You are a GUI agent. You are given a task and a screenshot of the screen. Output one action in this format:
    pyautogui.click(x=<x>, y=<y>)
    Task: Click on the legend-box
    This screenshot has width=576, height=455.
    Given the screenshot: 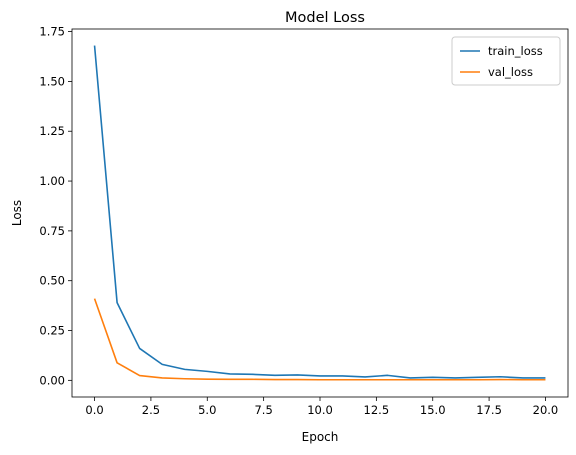 What is the action you would take?
    pyautogui.click(x=506, y=61)
    